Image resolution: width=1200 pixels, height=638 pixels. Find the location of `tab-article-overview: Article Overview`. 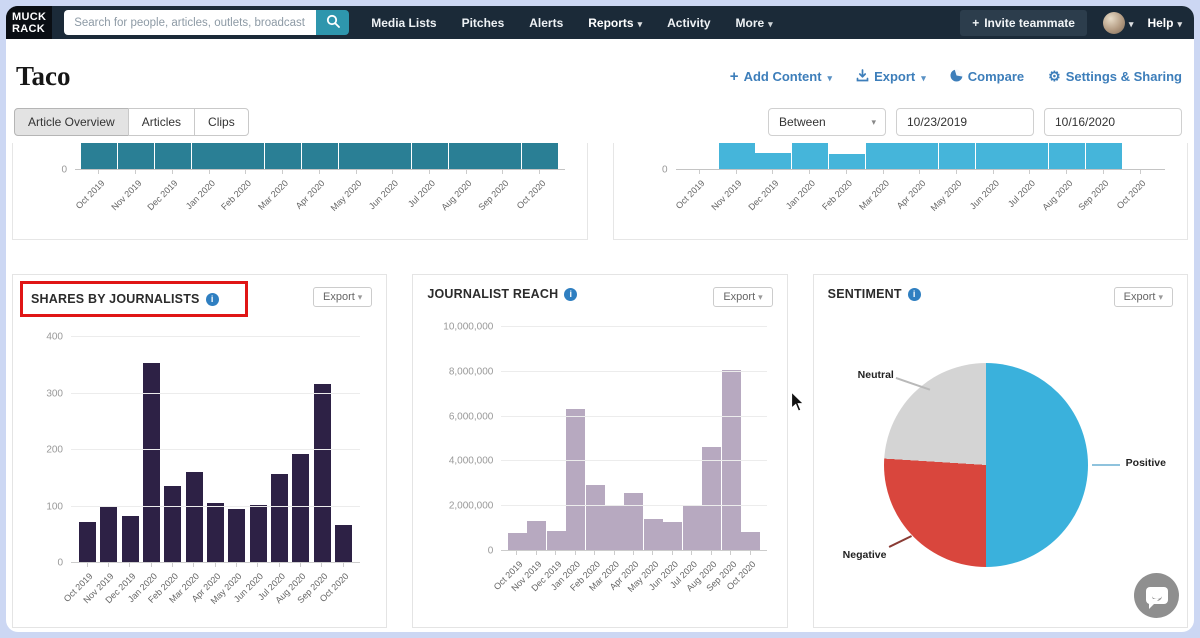

tab-article-overview: Article Overview is located at coordinates (71, 122).